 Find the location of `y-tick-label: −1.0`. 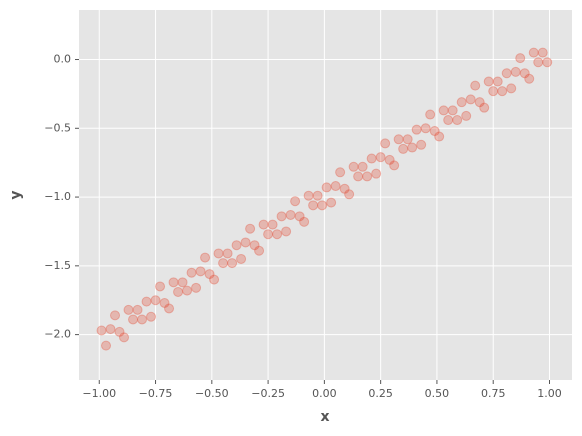

y-tick-label: −1.0 is located at coordinates (57, 196).